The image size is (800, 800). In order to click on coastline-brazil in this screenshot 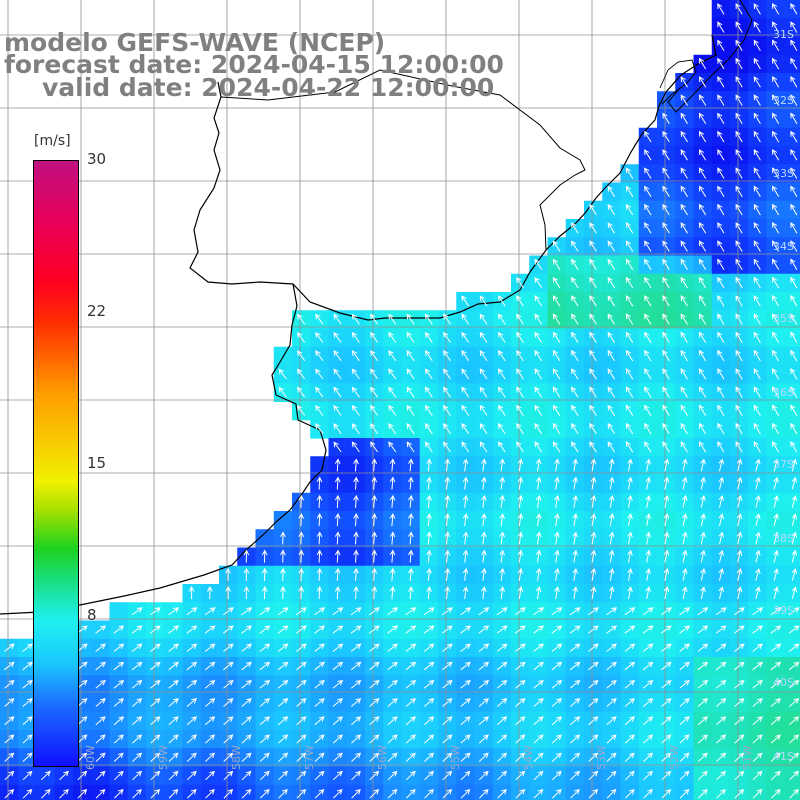, I will do `click(710, 56)`.